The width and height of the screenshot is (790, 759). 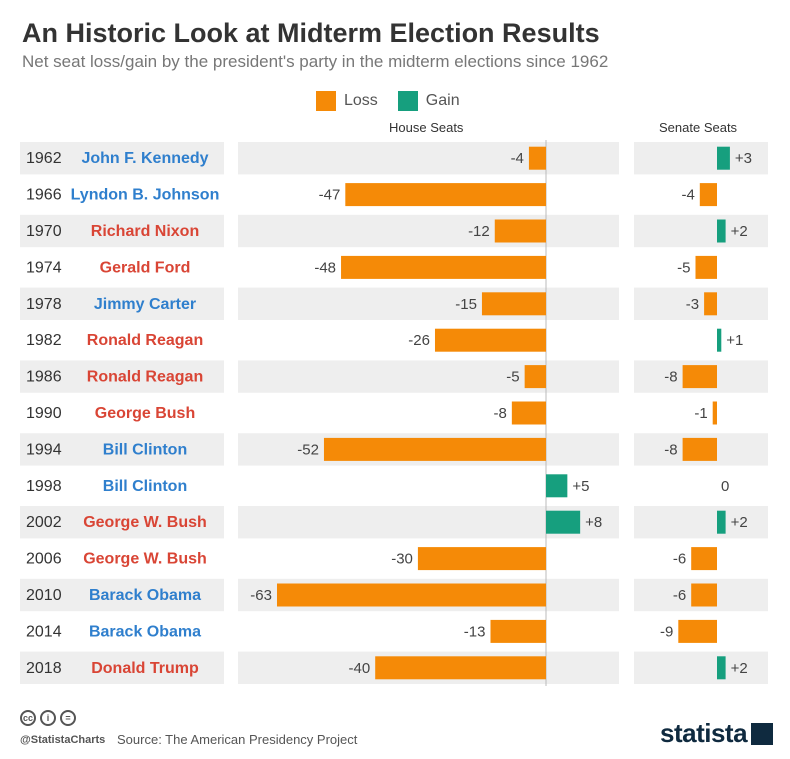 What do you see at coordinates (44, 413) in the screenshot?
I see `year-label: 1990` at bounding box center [44, 413].